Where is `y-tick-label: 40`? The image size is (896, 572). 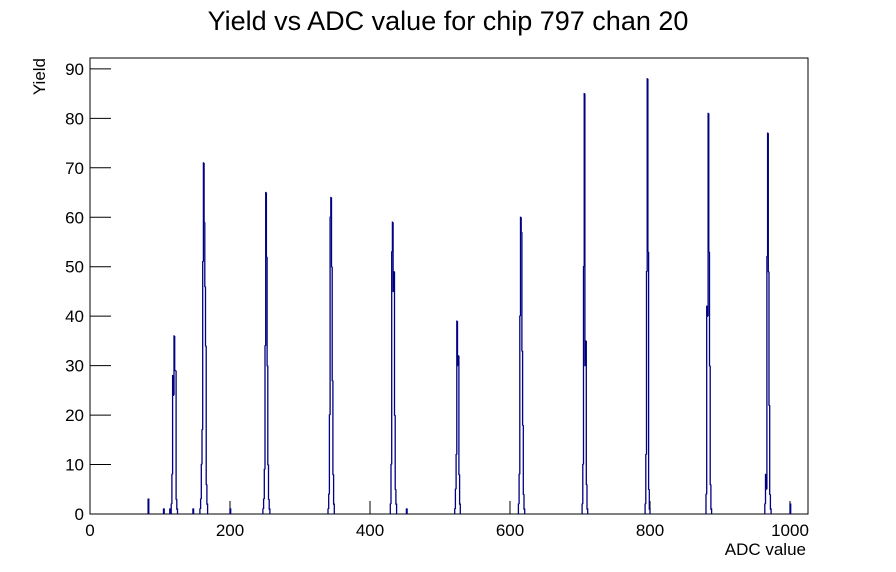 y-tick-label: 40 is located at coordinates (74, 316).